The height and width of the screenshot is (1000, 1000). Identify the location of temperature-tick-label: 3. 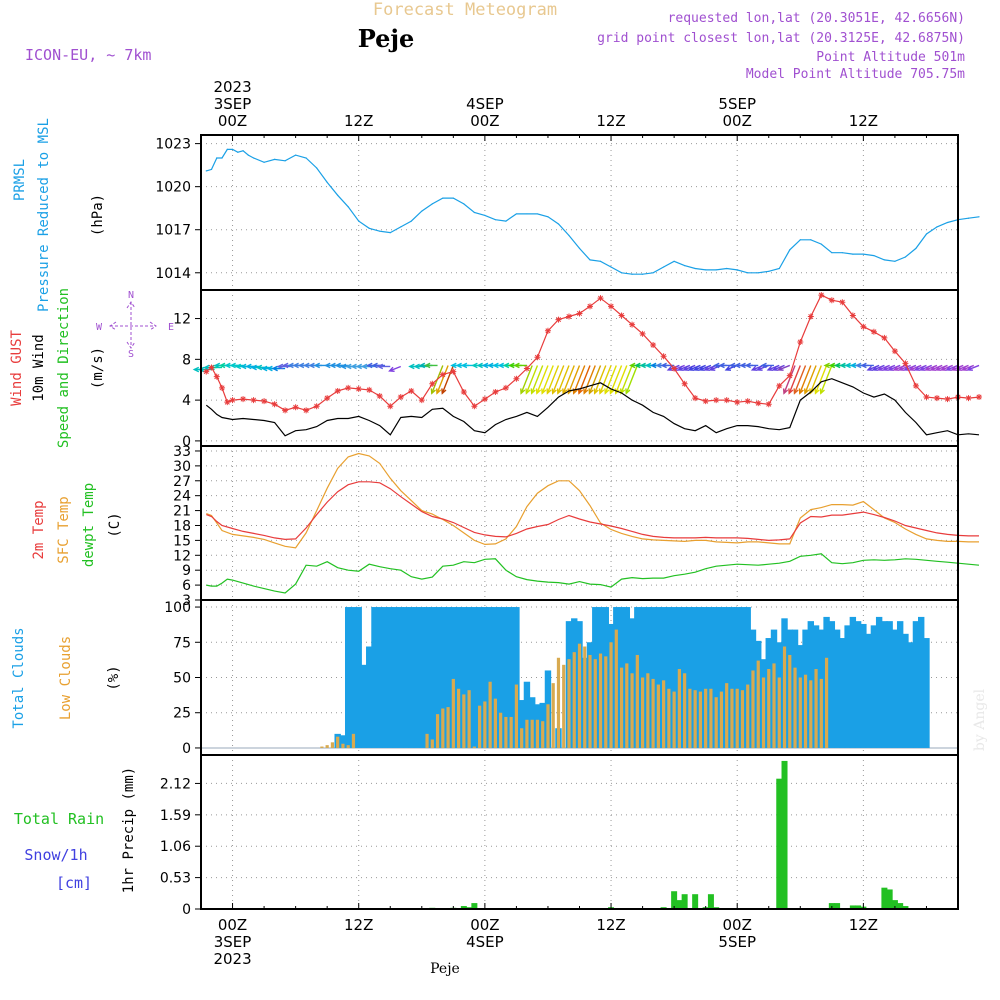
(186, 601).